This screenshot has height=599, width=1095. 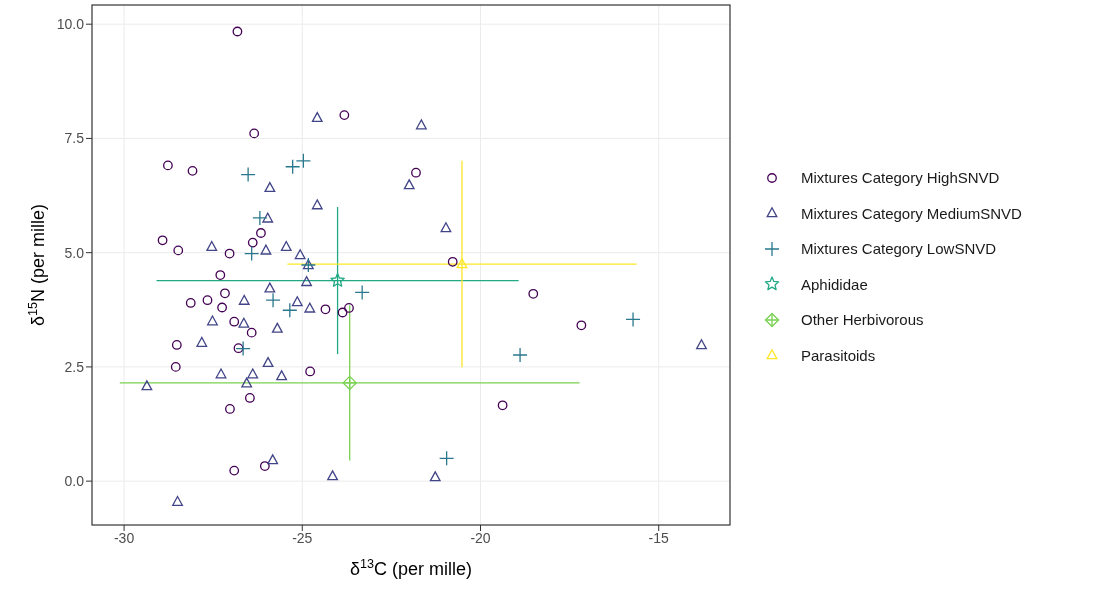 What do you see at coordinates (74, 481) in the screenshot?
I see `y-tick-label: 0.0` at bounding box center [74, 481].